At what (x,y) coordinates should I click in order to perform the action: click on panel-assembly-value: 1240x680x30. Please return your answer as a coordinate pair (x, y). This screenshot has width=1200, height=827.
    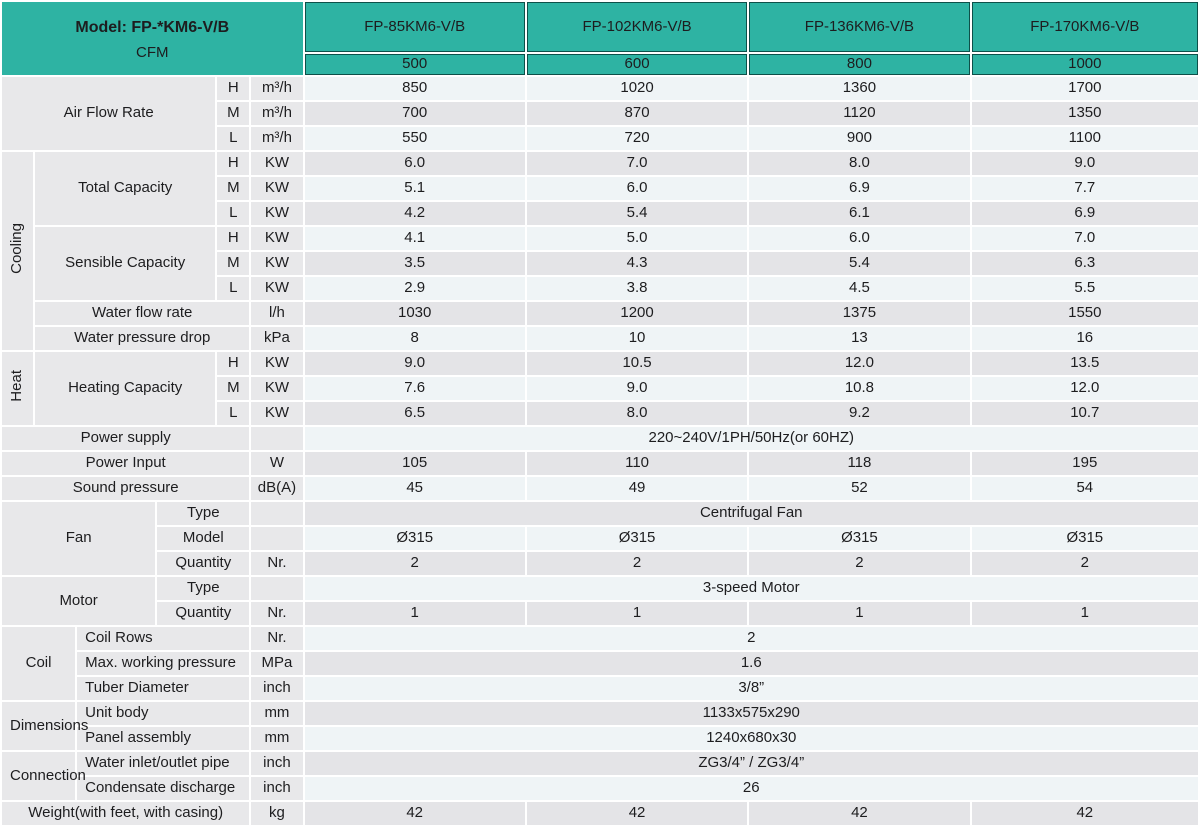
    Looking at the image, I should click on (751, 738).